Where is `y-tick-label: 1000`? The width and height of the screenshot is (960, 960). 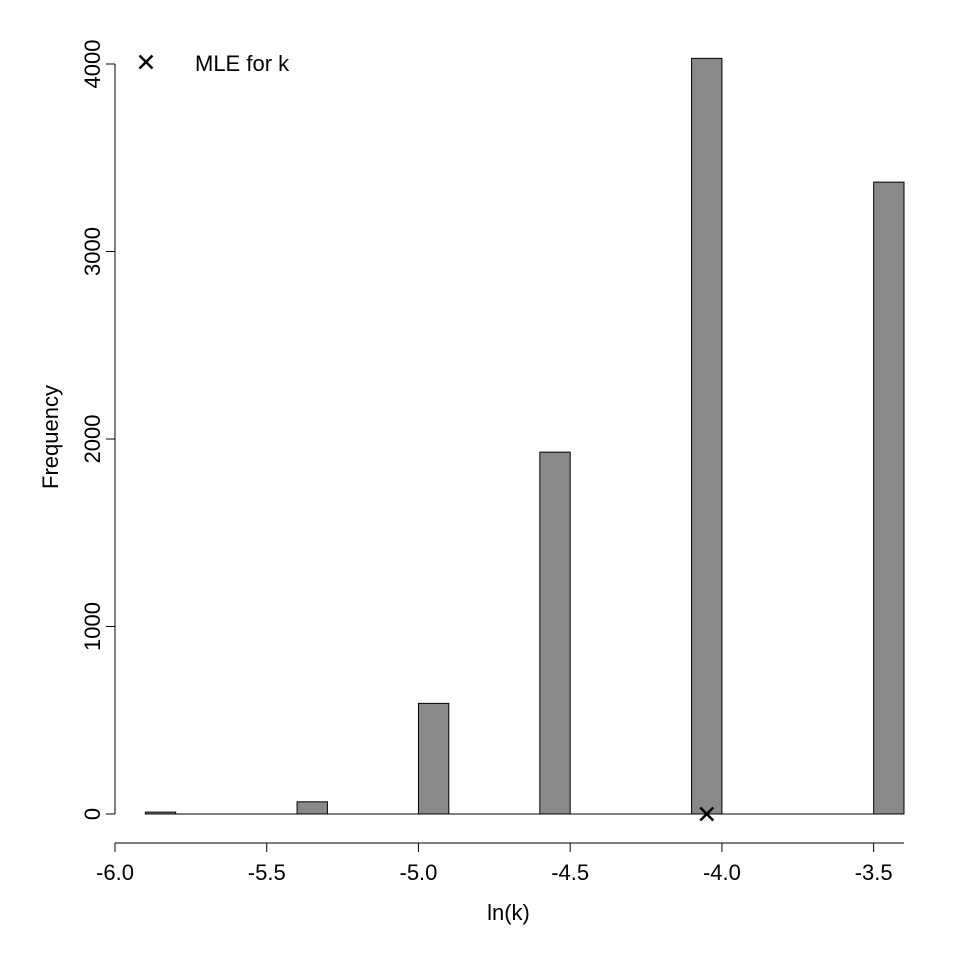 y-tick-label: 1000 is located at coordinates (92, 626).